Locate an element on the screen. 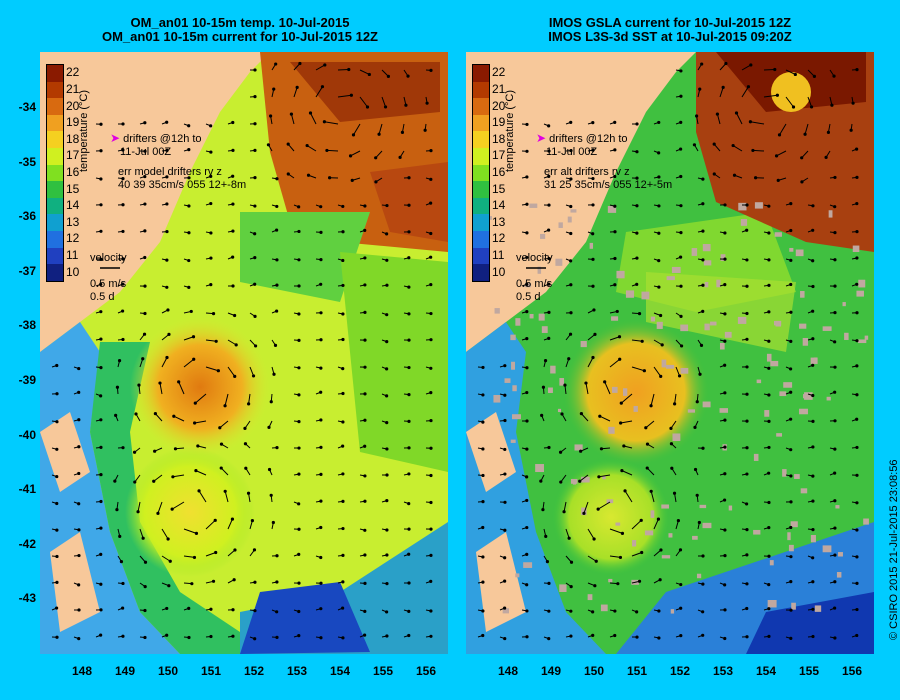  colorbar-label: 12 is located at coordinates (499, 238).